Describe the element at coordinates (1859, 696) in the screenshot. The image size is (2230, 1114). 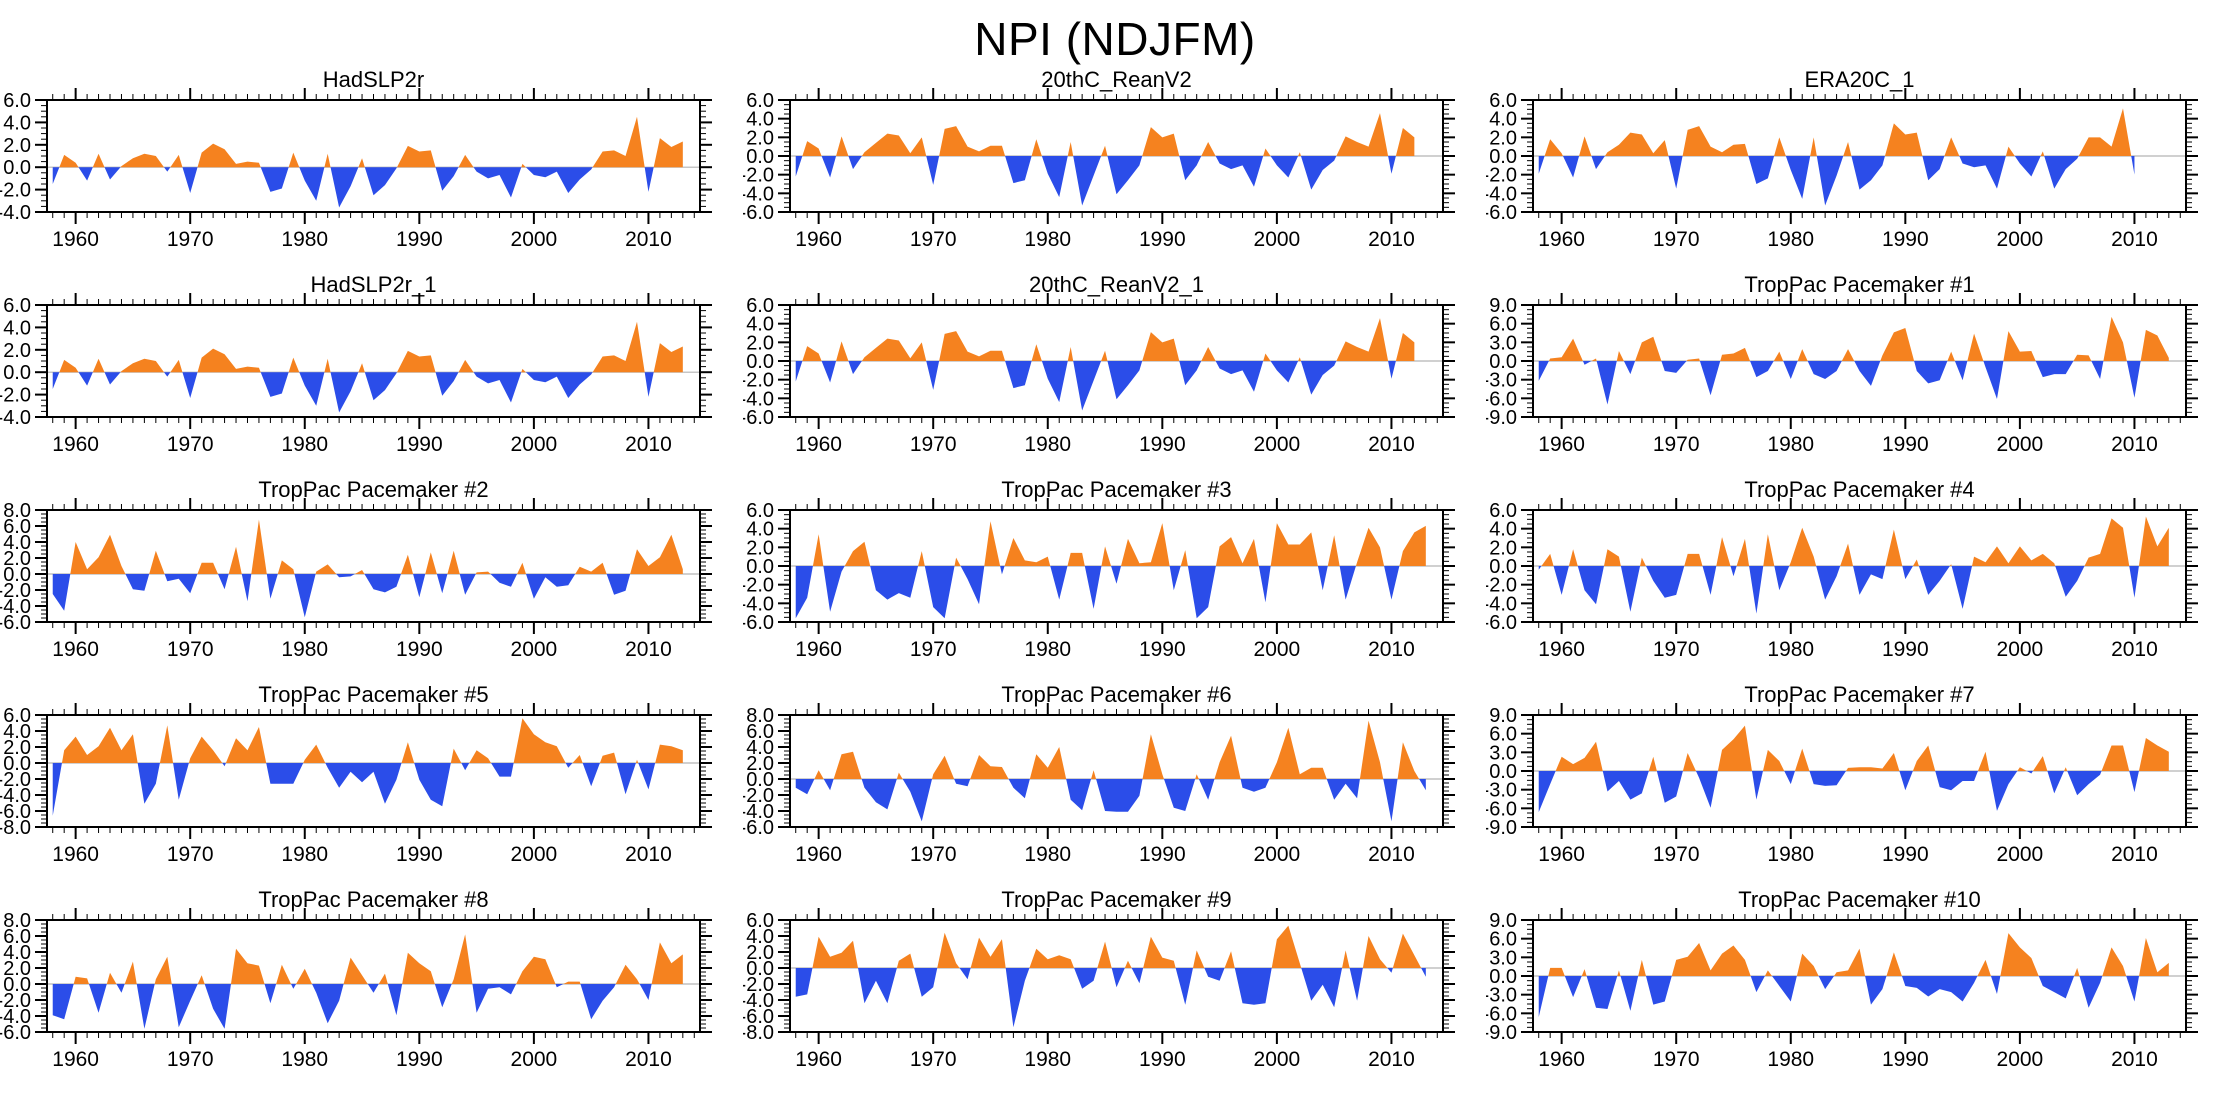
I see `chart-title: TropPac Pacemaker #7` at that location.